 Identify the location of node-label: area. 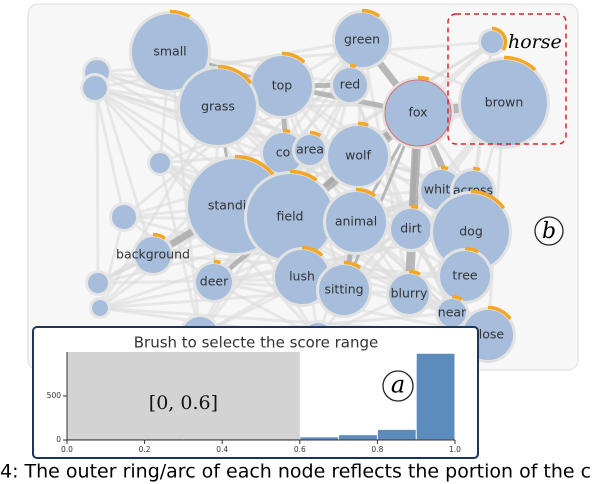
(310, 149).